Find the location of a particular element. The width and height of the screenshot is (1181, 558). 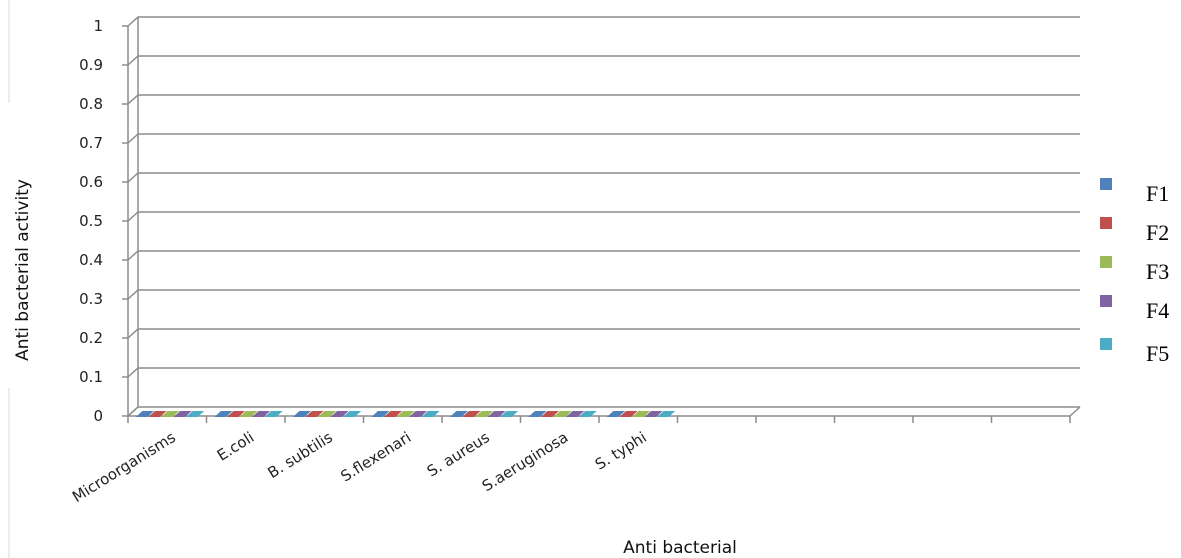

legend-swatch-f2 is located at coordinates (1106, 223).